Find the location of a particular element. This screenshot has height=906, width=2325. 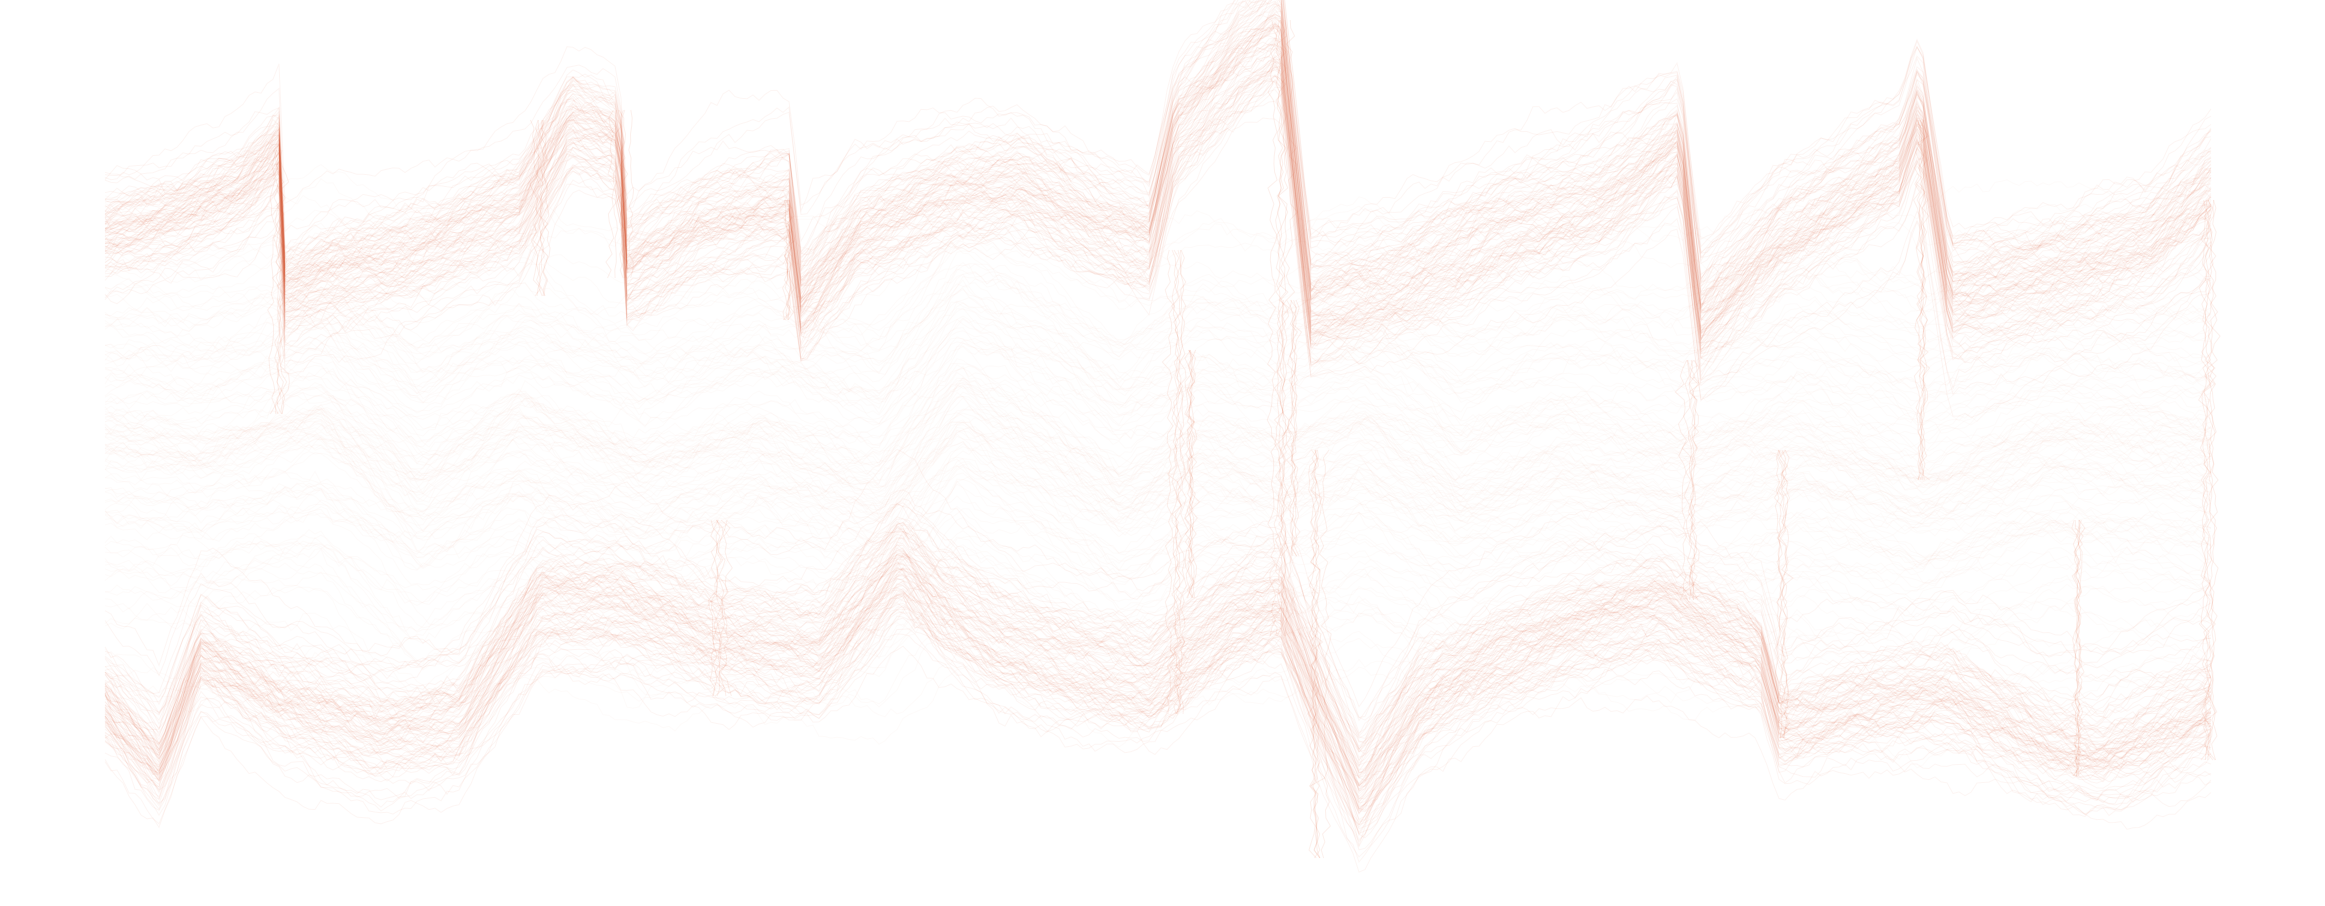

texture-stroke is located at coordinates (1158, 521).